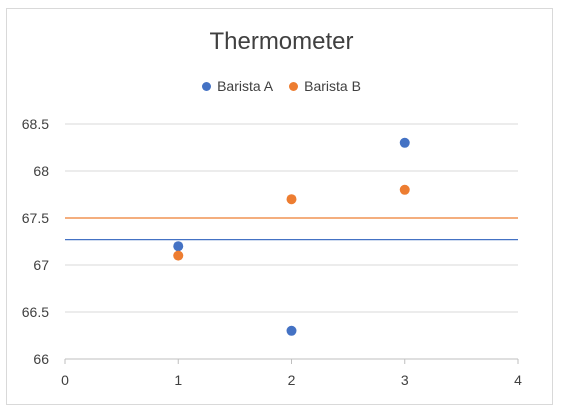 The height and width of the screenshot is (414, 563). Describe the element at coordinates (281, 86) in the screenshot. I see `legend: Barista A Barista B` at that location.